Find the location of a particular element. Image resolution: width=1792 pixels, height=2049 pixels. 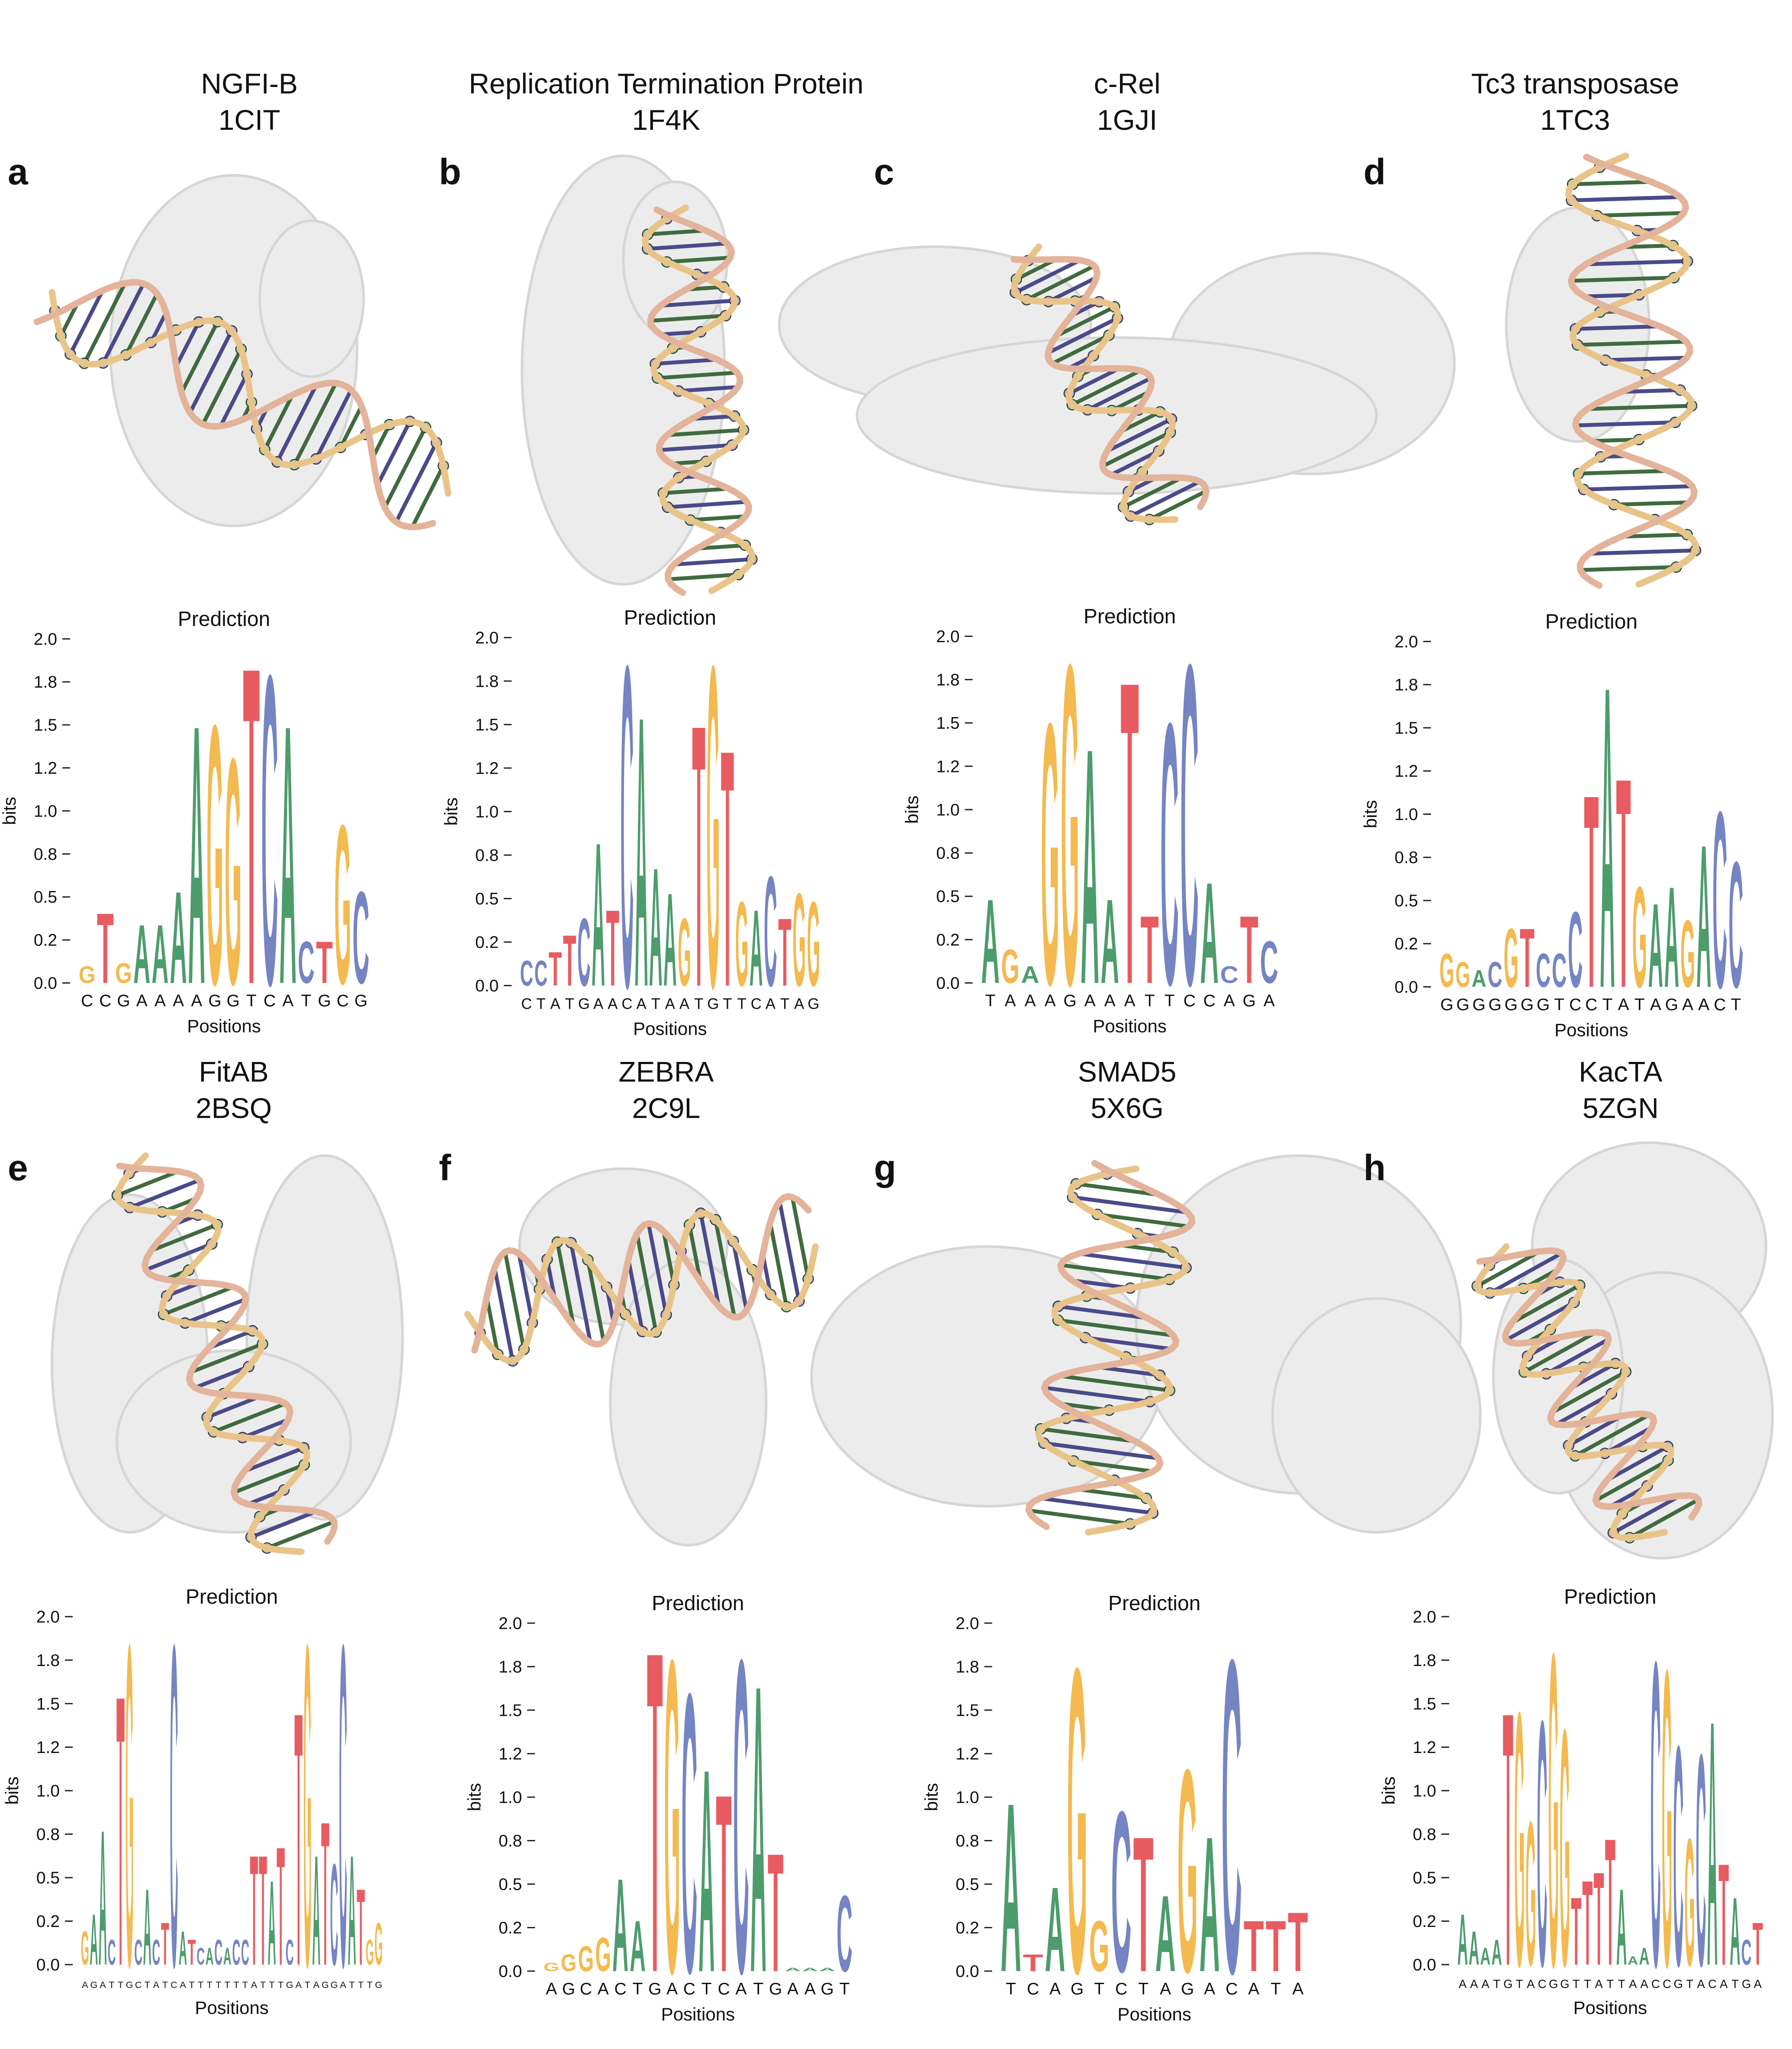

panel-label: g is located at coordinates (885, 1168).